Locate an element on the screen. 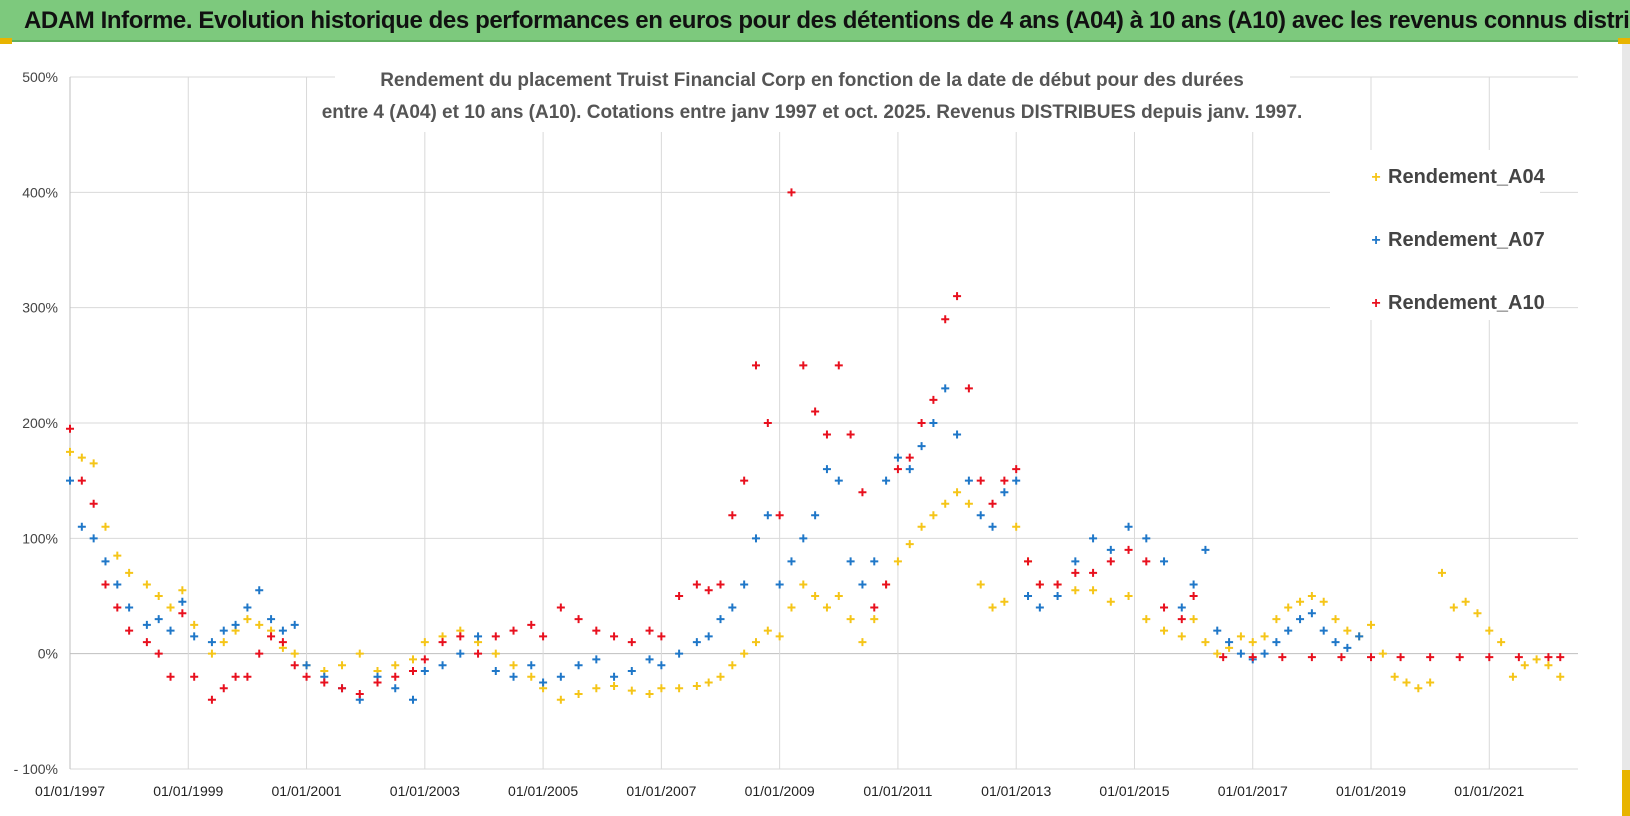 Image resolution: width=1630 pixels, height=816 pixels. x-tick-label: 01/01/2007 is located at coordinates (661, 791).